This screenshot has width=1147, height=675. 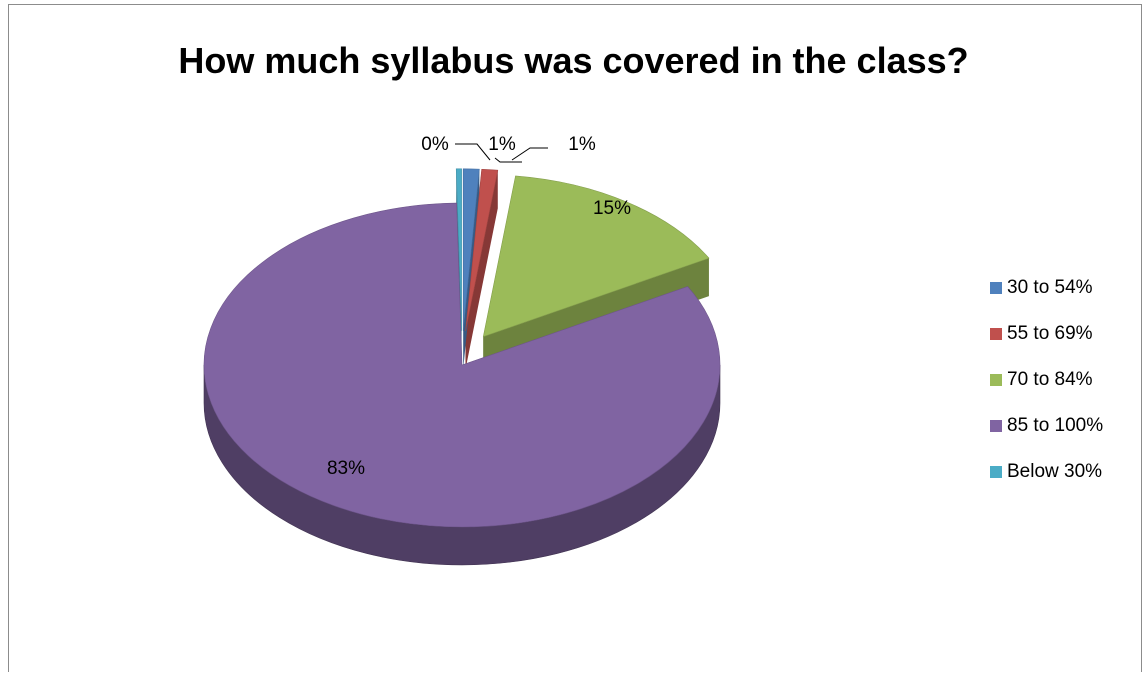 I want to click on legend-item: 55 to 69%, so click(x=1046, y=333).